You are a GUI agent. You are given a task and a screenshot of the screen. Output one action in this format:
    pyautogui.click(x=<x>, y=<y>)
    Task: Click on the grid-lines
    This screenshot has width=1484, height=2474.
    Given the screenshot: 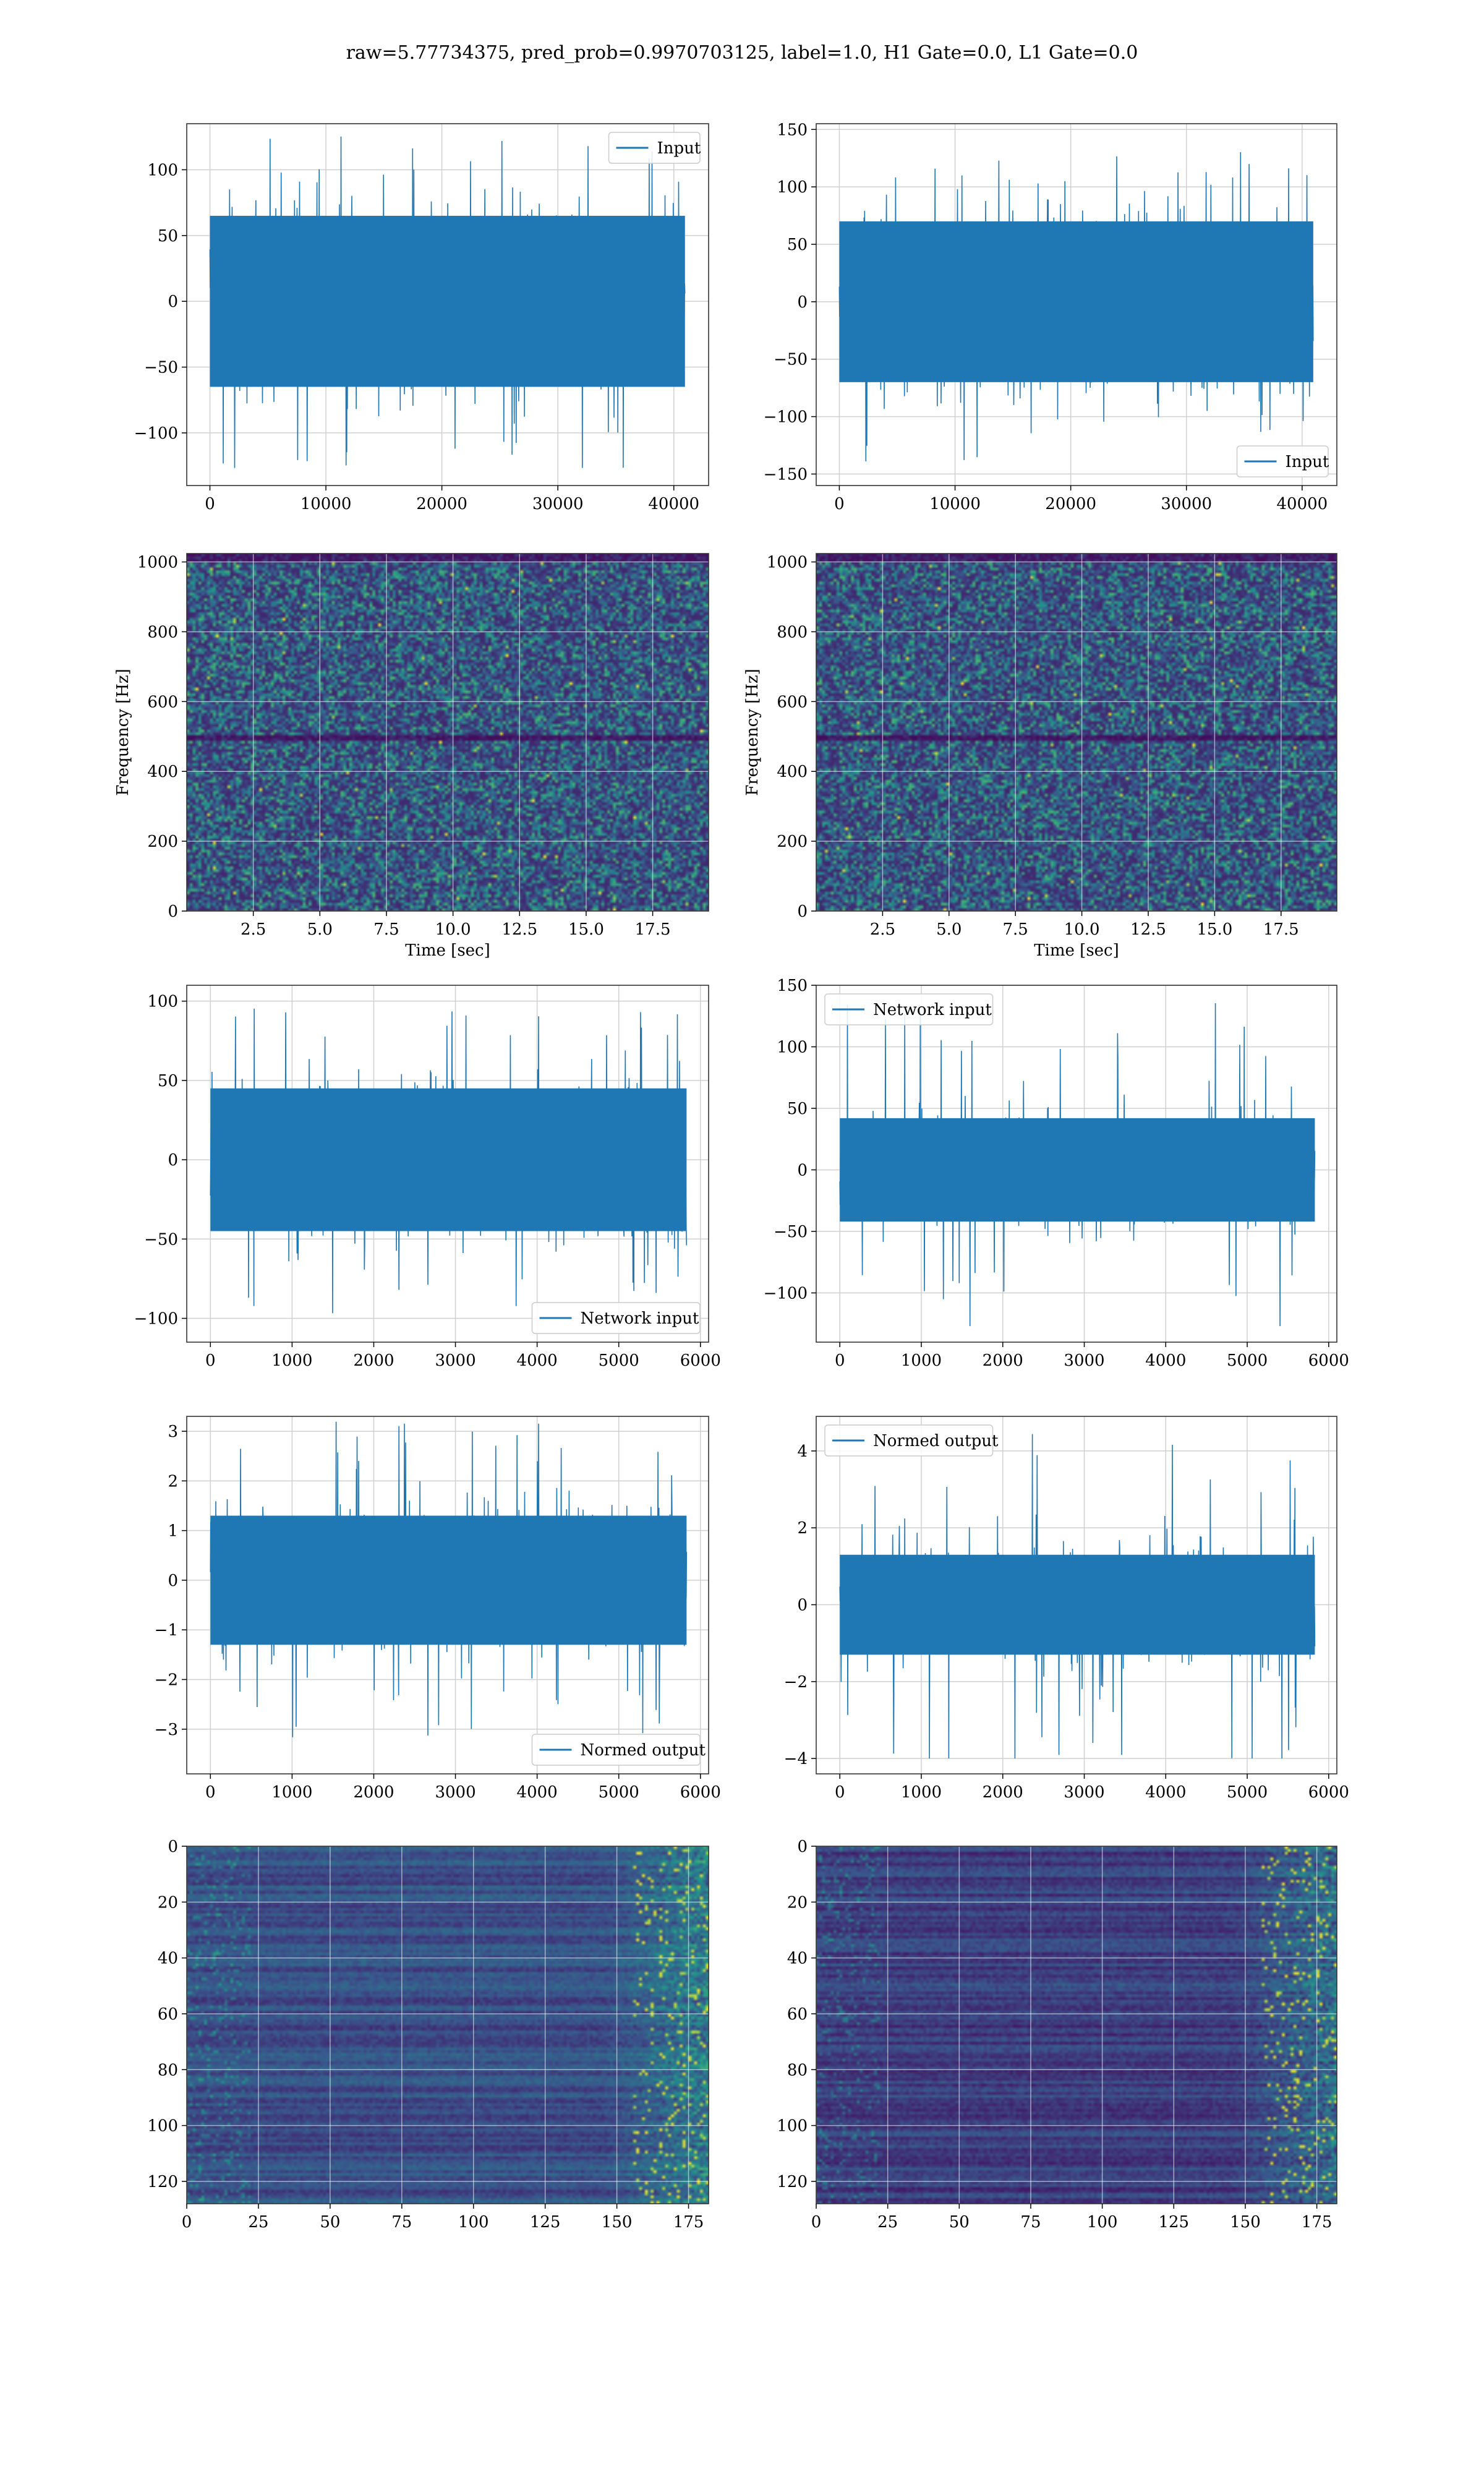 What is the action you would take?
    pyautogui.click(x=448, y=733)
    